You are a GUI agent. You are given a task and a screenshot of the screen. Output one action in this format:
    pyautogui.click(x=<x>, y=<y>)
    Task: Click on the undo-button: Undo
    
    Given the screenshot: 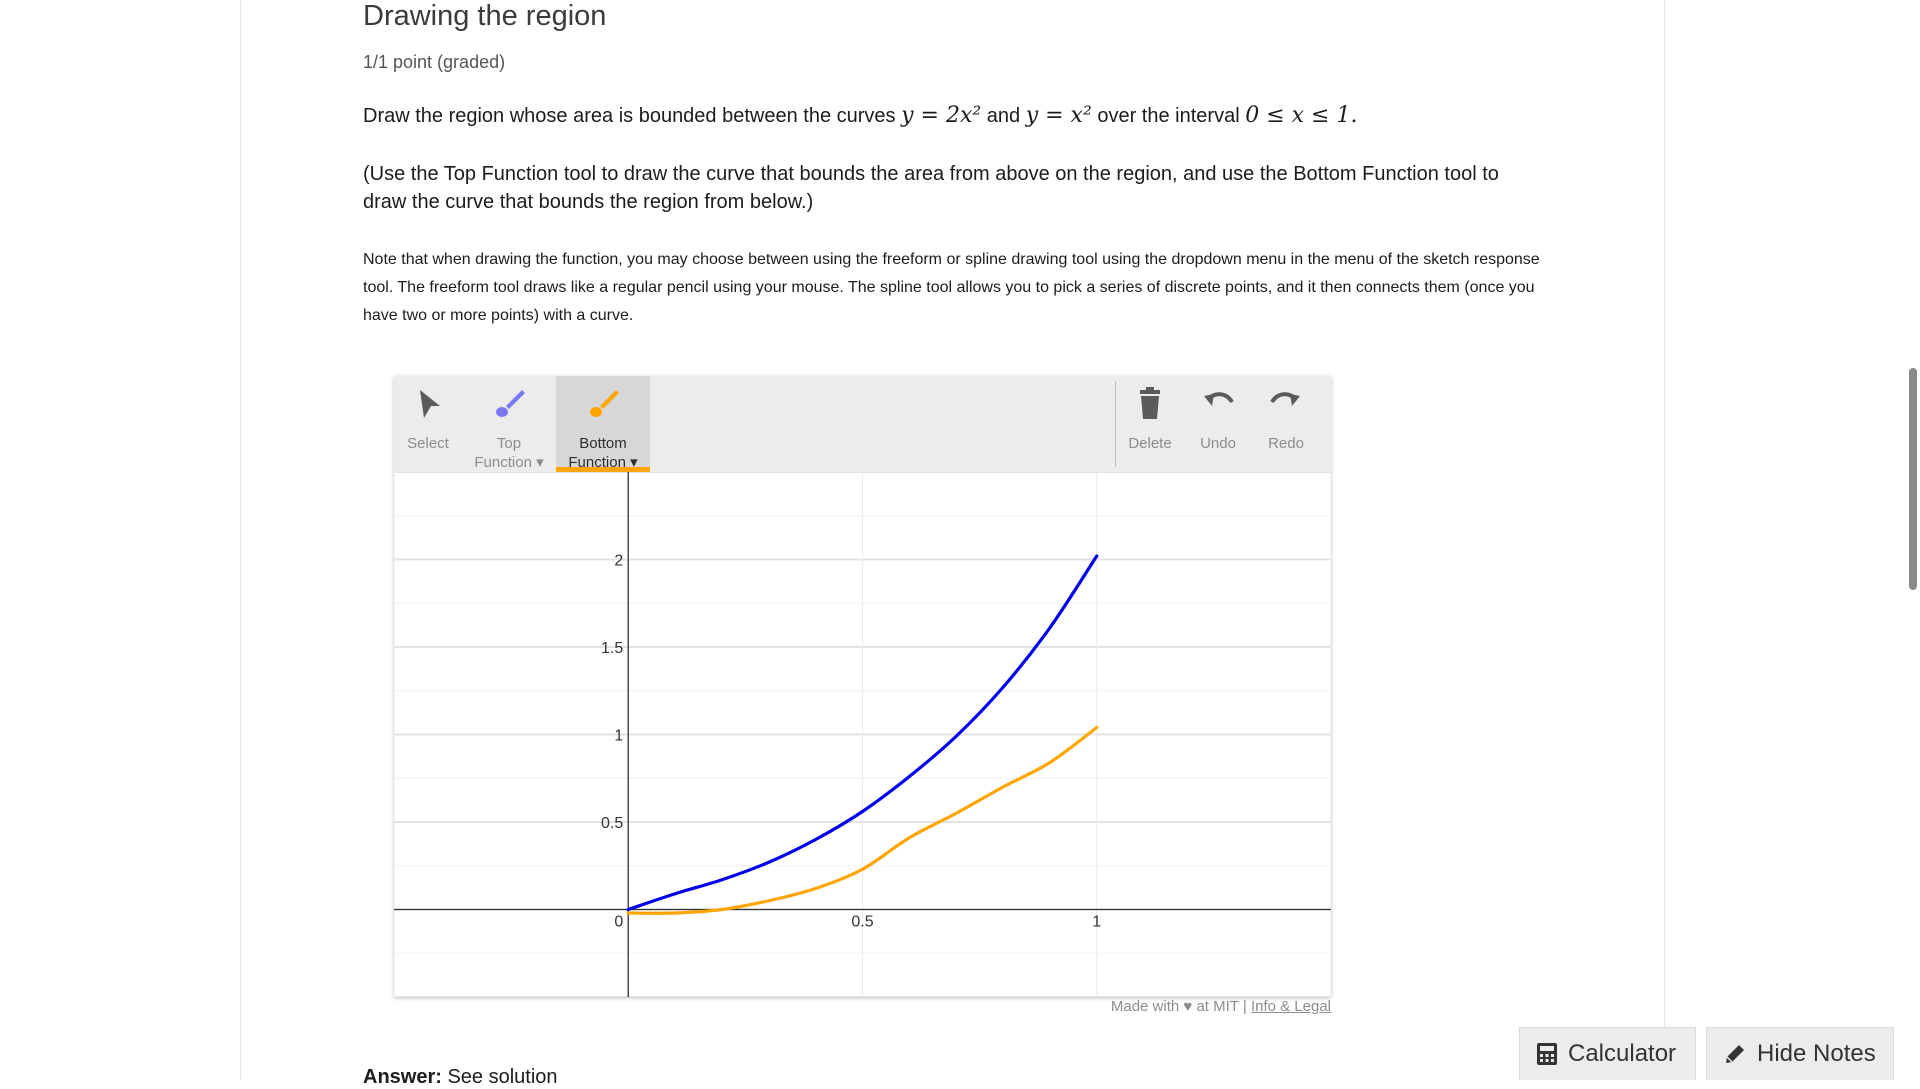 What is the action you would take?
    pyautogui.click(x=1218, y=424)
    